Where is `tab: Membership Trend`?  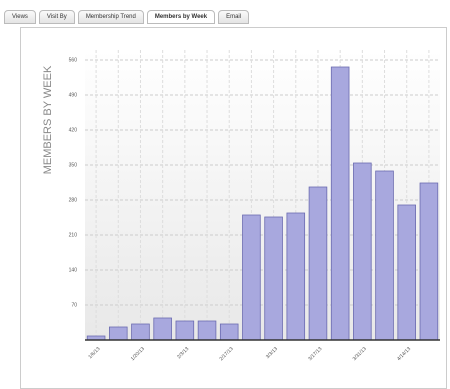 tab: Membership Trend is located at coordinates (110, 17).